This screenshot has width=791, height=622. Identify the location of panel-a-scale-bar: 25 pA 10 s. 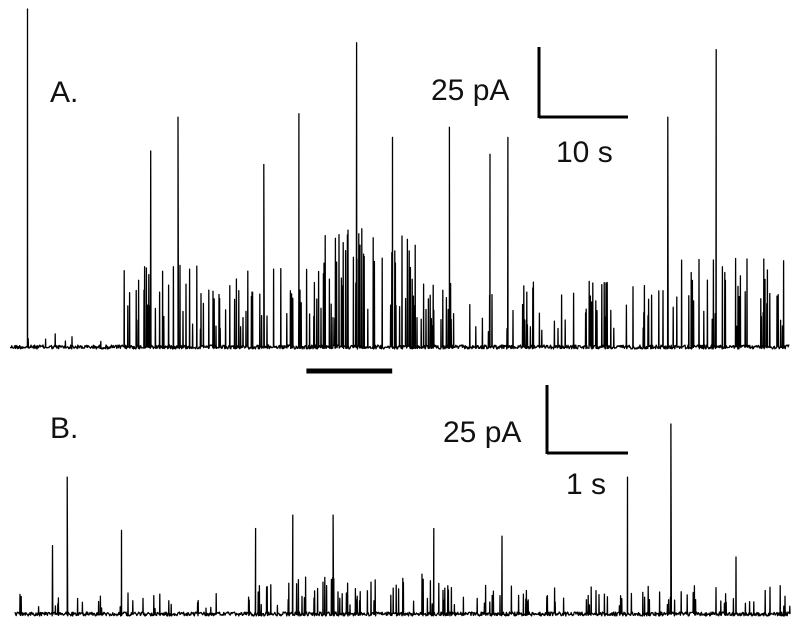
(529, 108).